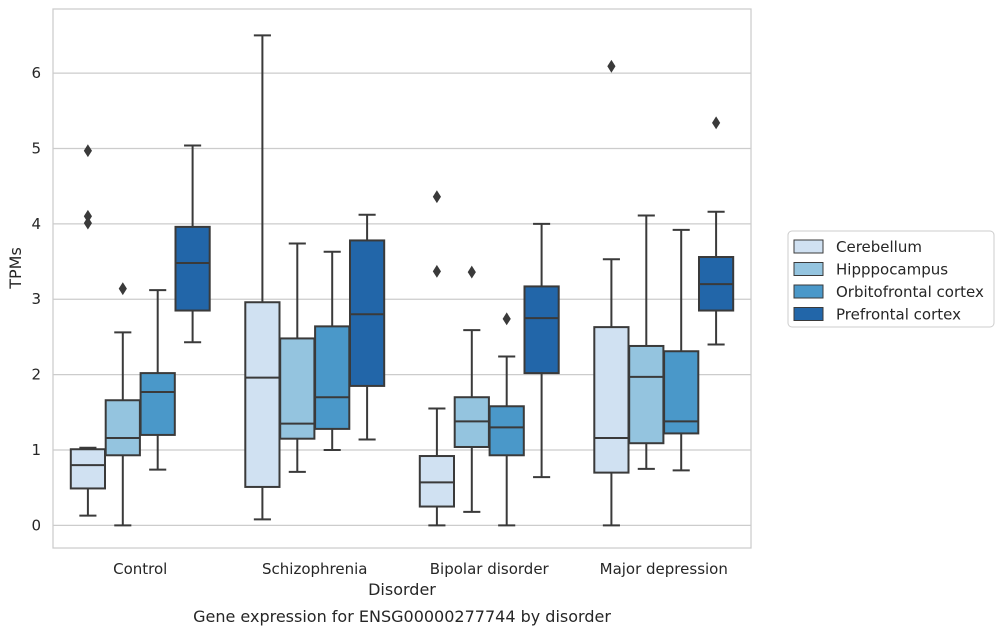 This screenshot has height=634, width=1003. I want to click on legend-frame, so click(891, 279).